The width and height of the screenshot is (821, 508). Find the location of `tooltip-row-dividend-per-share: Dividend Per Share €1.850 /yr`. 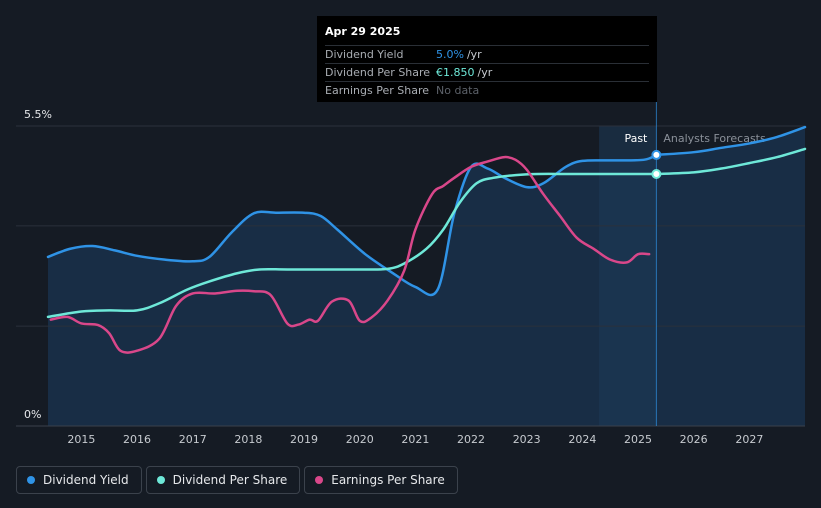

tooltip-row-dividend-per-share: Dividend Per Share €1.850 /yr is located at coordinates (487, 72).